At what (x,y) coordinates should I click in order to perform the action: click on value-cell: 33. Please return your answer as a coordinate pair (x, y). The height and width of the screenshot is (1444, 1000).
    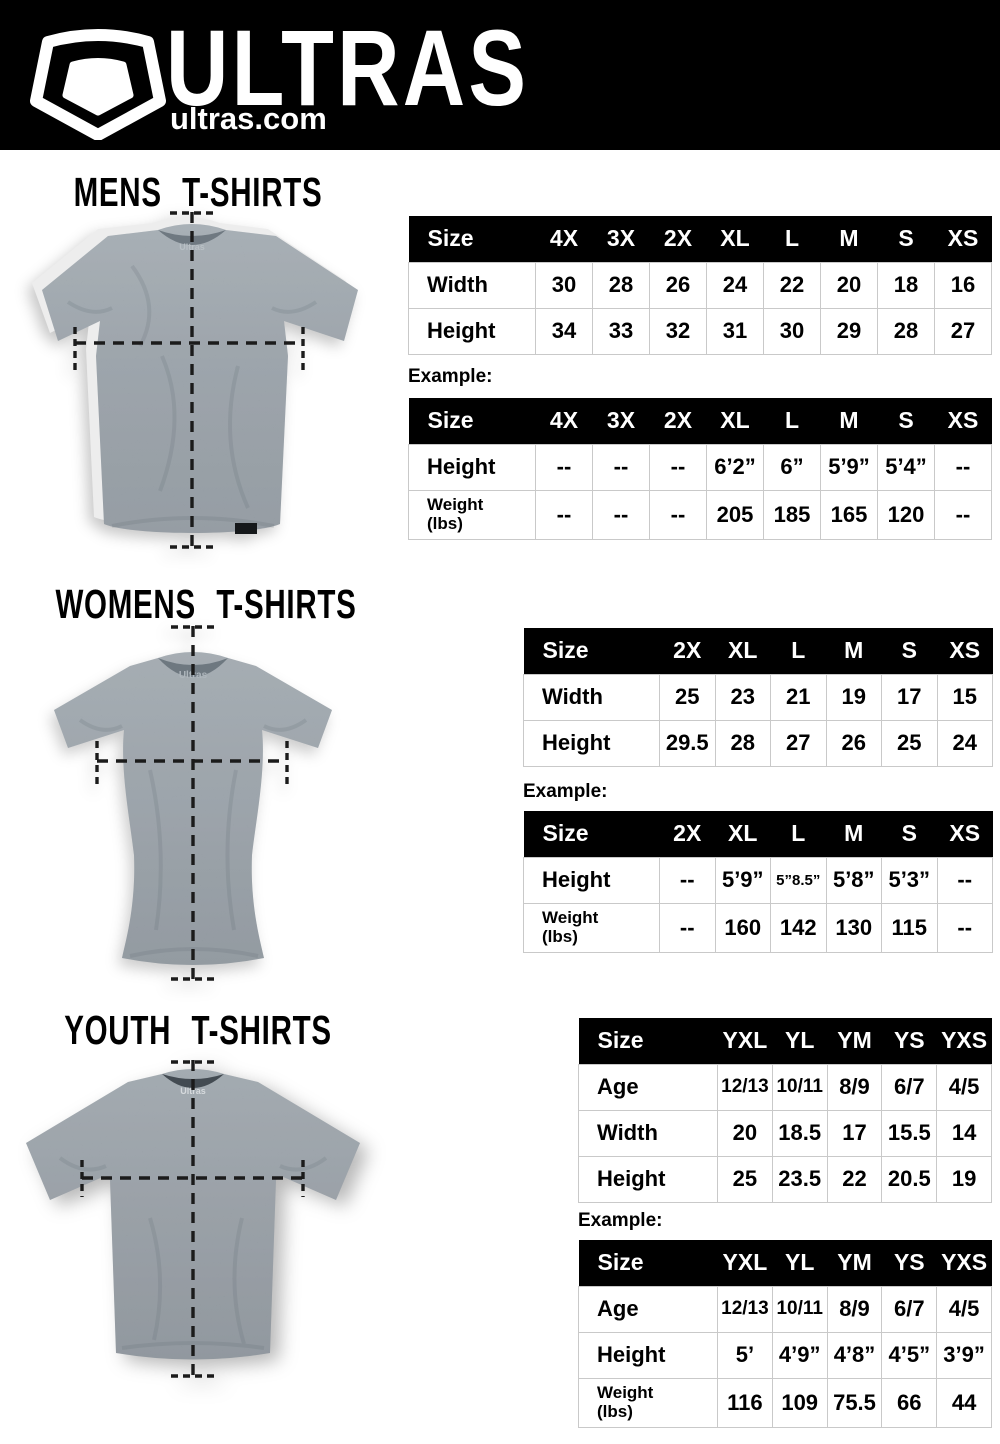
    Looking at the image, I should click on (621, 331).